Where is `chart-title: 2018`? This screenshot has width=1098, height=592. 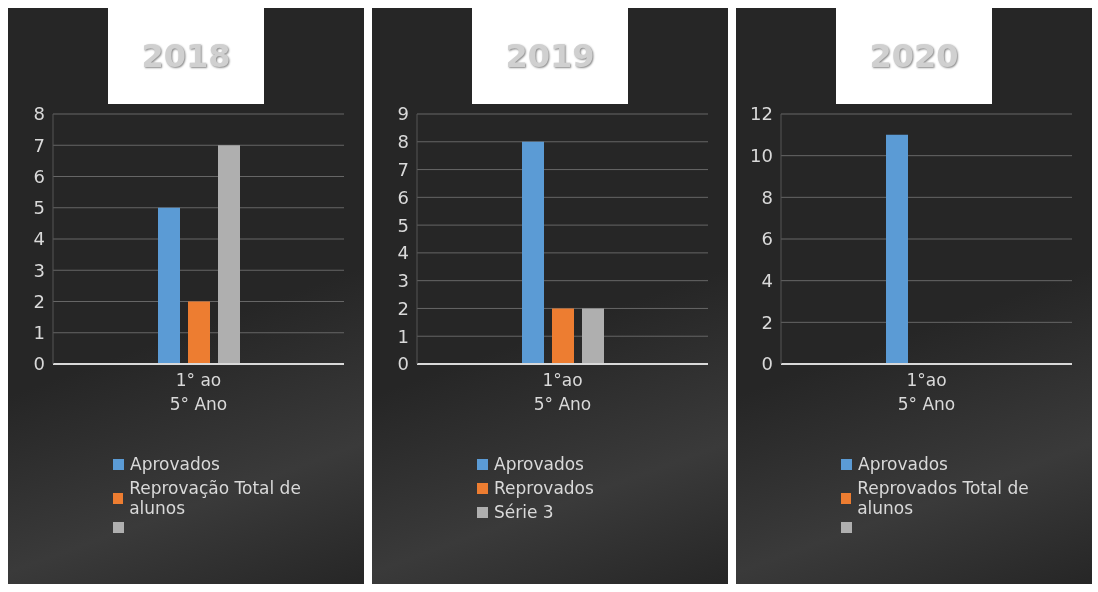
chart-title: 2018 is located at coordinates (186, 56).